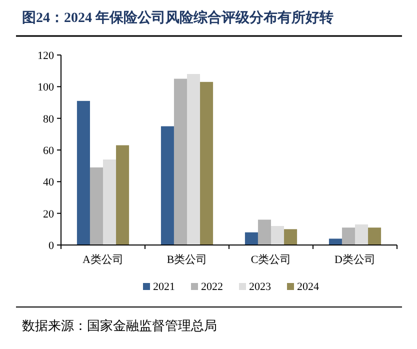 This screenshot has width=417, height=349. Describe the element at coordinates (46, 88) in the screenshot. I see `y-tick-label: 100` at that location.